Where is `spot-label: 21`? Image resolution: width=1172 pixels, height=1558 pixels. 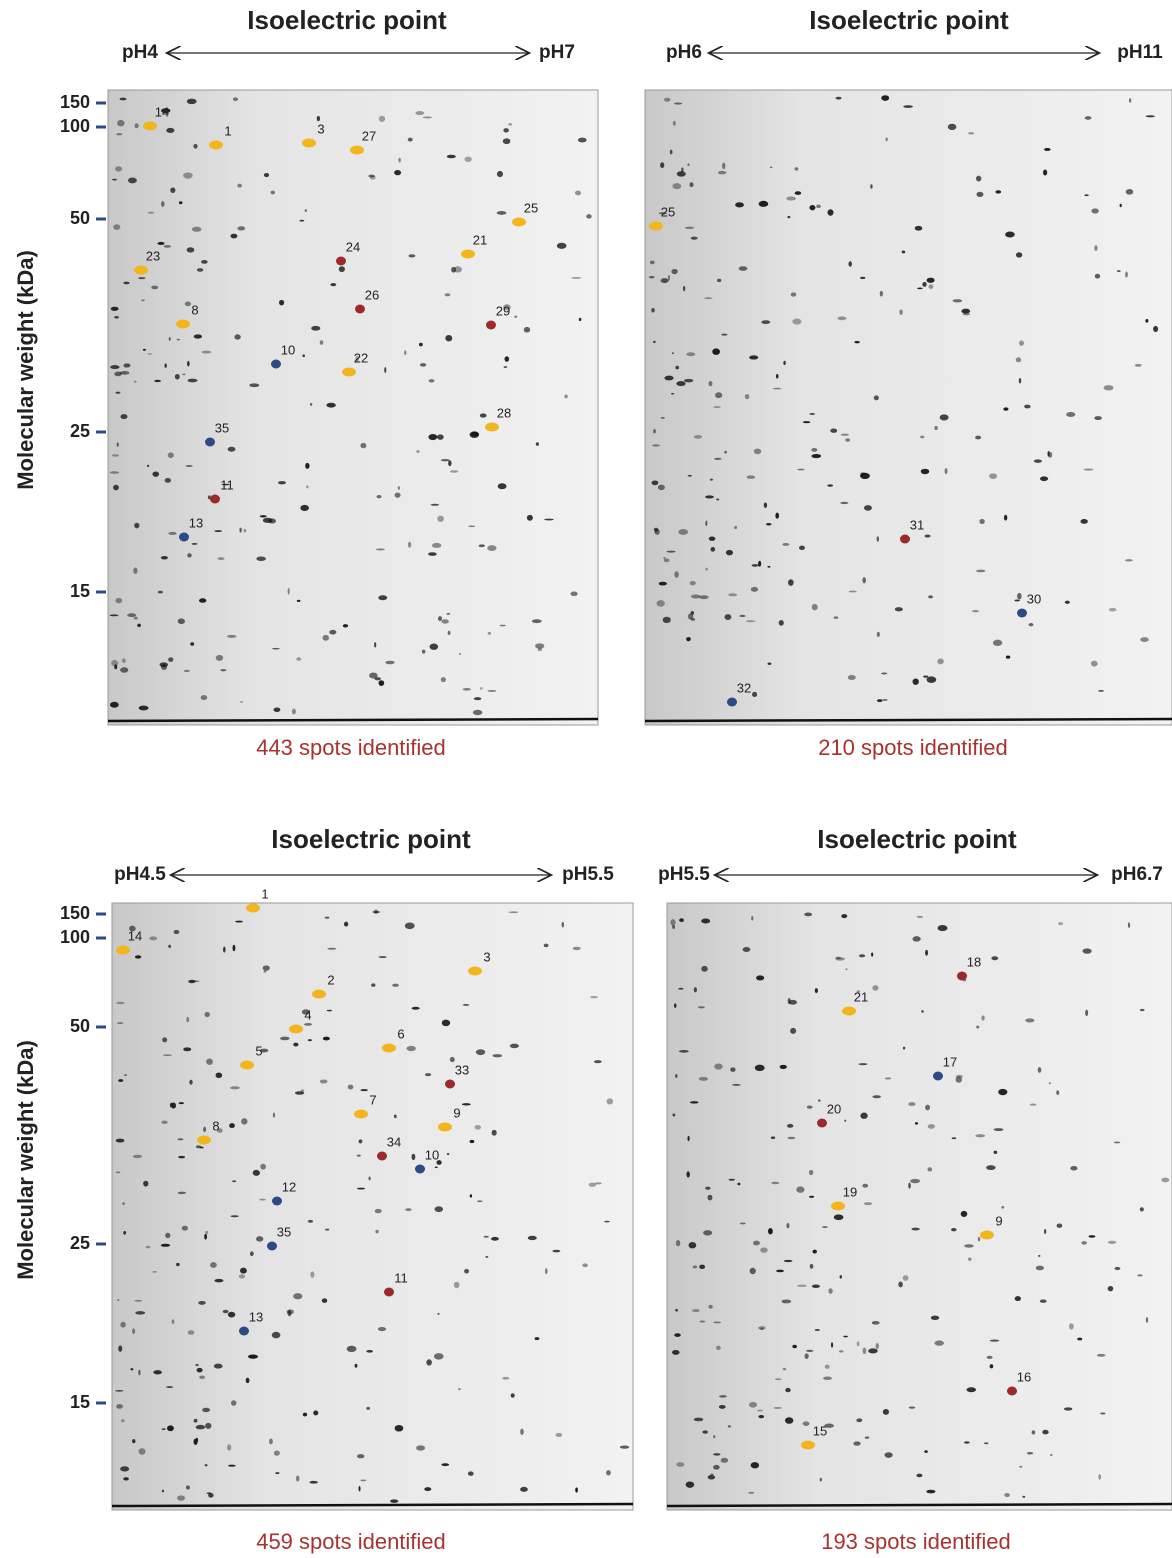 spot-label: 21 is located at coordinates (861, 996).